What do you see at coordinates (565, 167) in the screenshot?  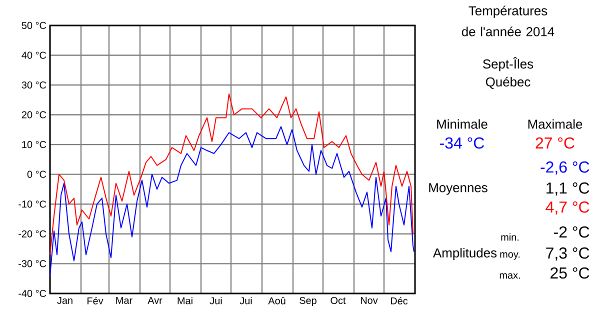 I see `text: -2,6 °C` at bounding box center [565, 167].